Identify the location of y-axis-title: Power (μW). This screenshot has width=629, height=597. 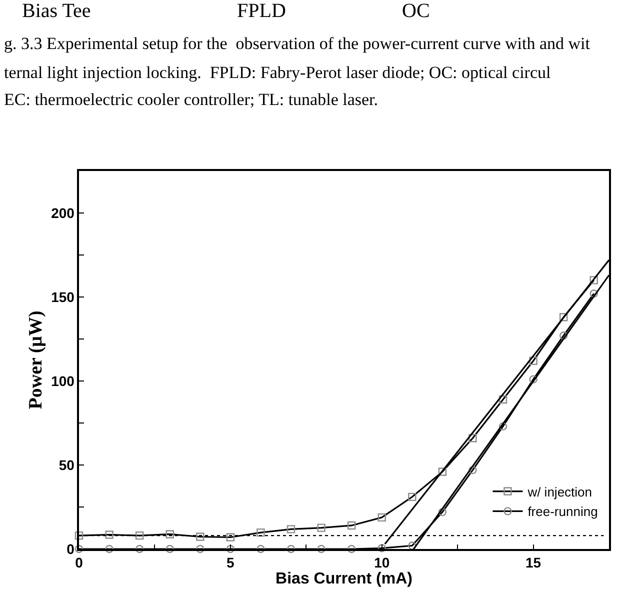
(35, 360).